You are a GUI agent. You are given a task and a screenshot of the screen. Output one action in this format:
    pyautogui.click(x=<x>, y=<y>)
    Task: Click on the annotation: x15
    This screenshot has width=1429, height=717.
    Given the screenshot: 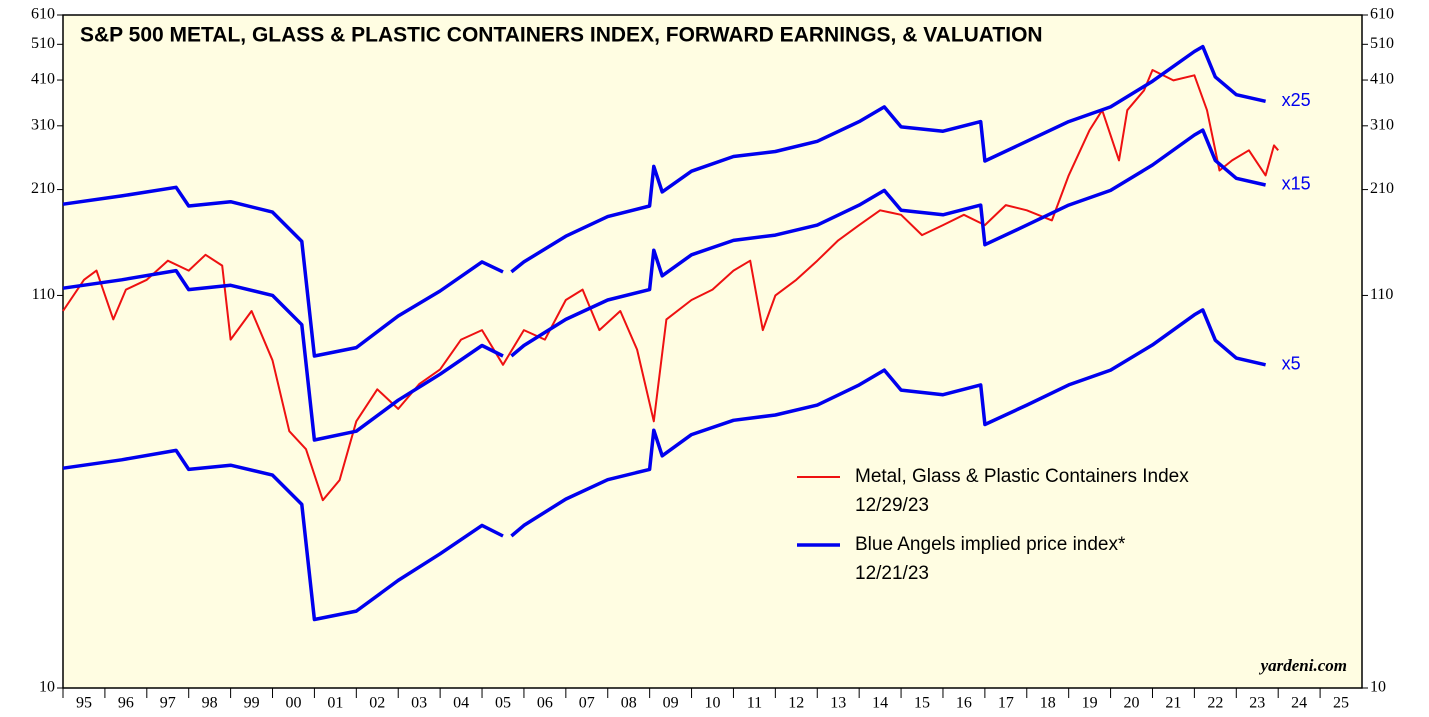 What is the action you would take?
    pyautogui.click(x=1296, y=184)
    